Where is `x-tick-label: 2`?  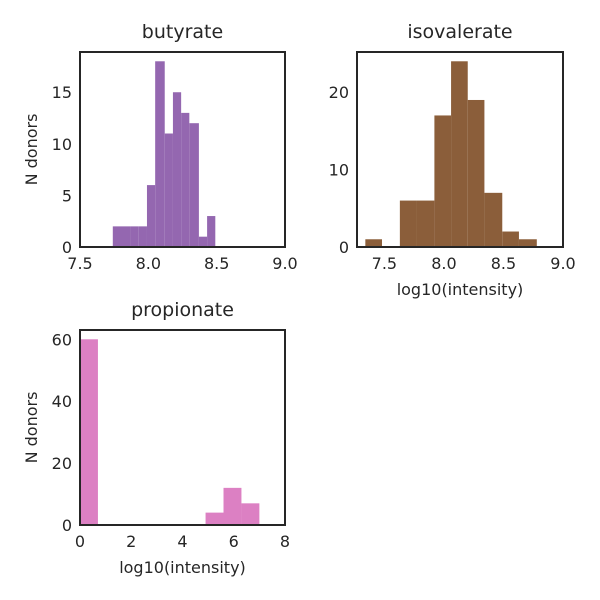 x-tick-label: 2 is located at coordinates (131, 541).